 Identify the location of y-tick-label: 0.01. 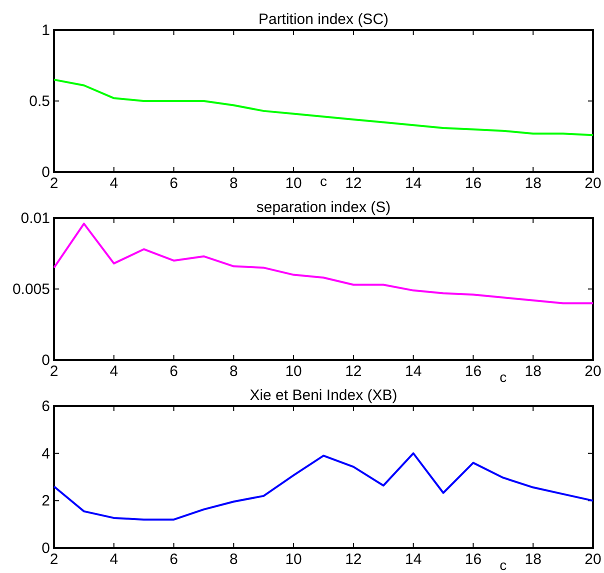
(35, 218).